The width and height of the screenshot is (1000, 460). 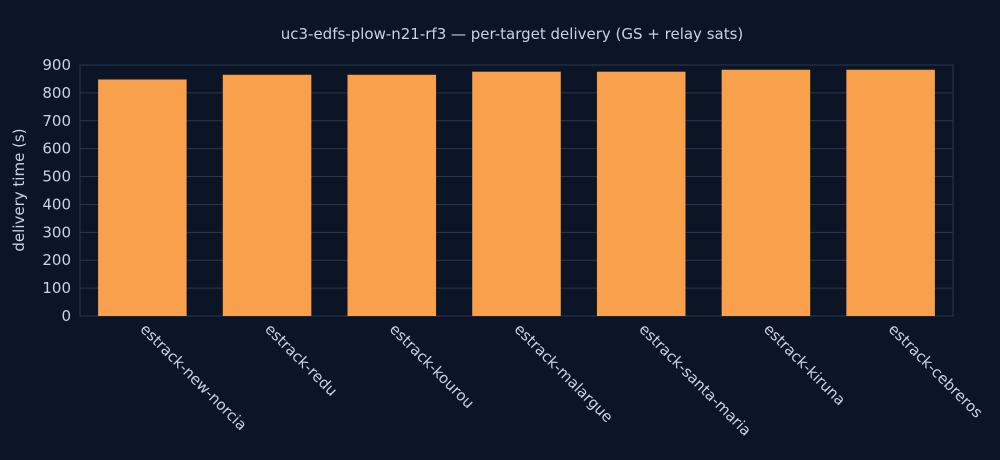 I want to click on bar-estrack-malargue, so click(x=516, y=194).